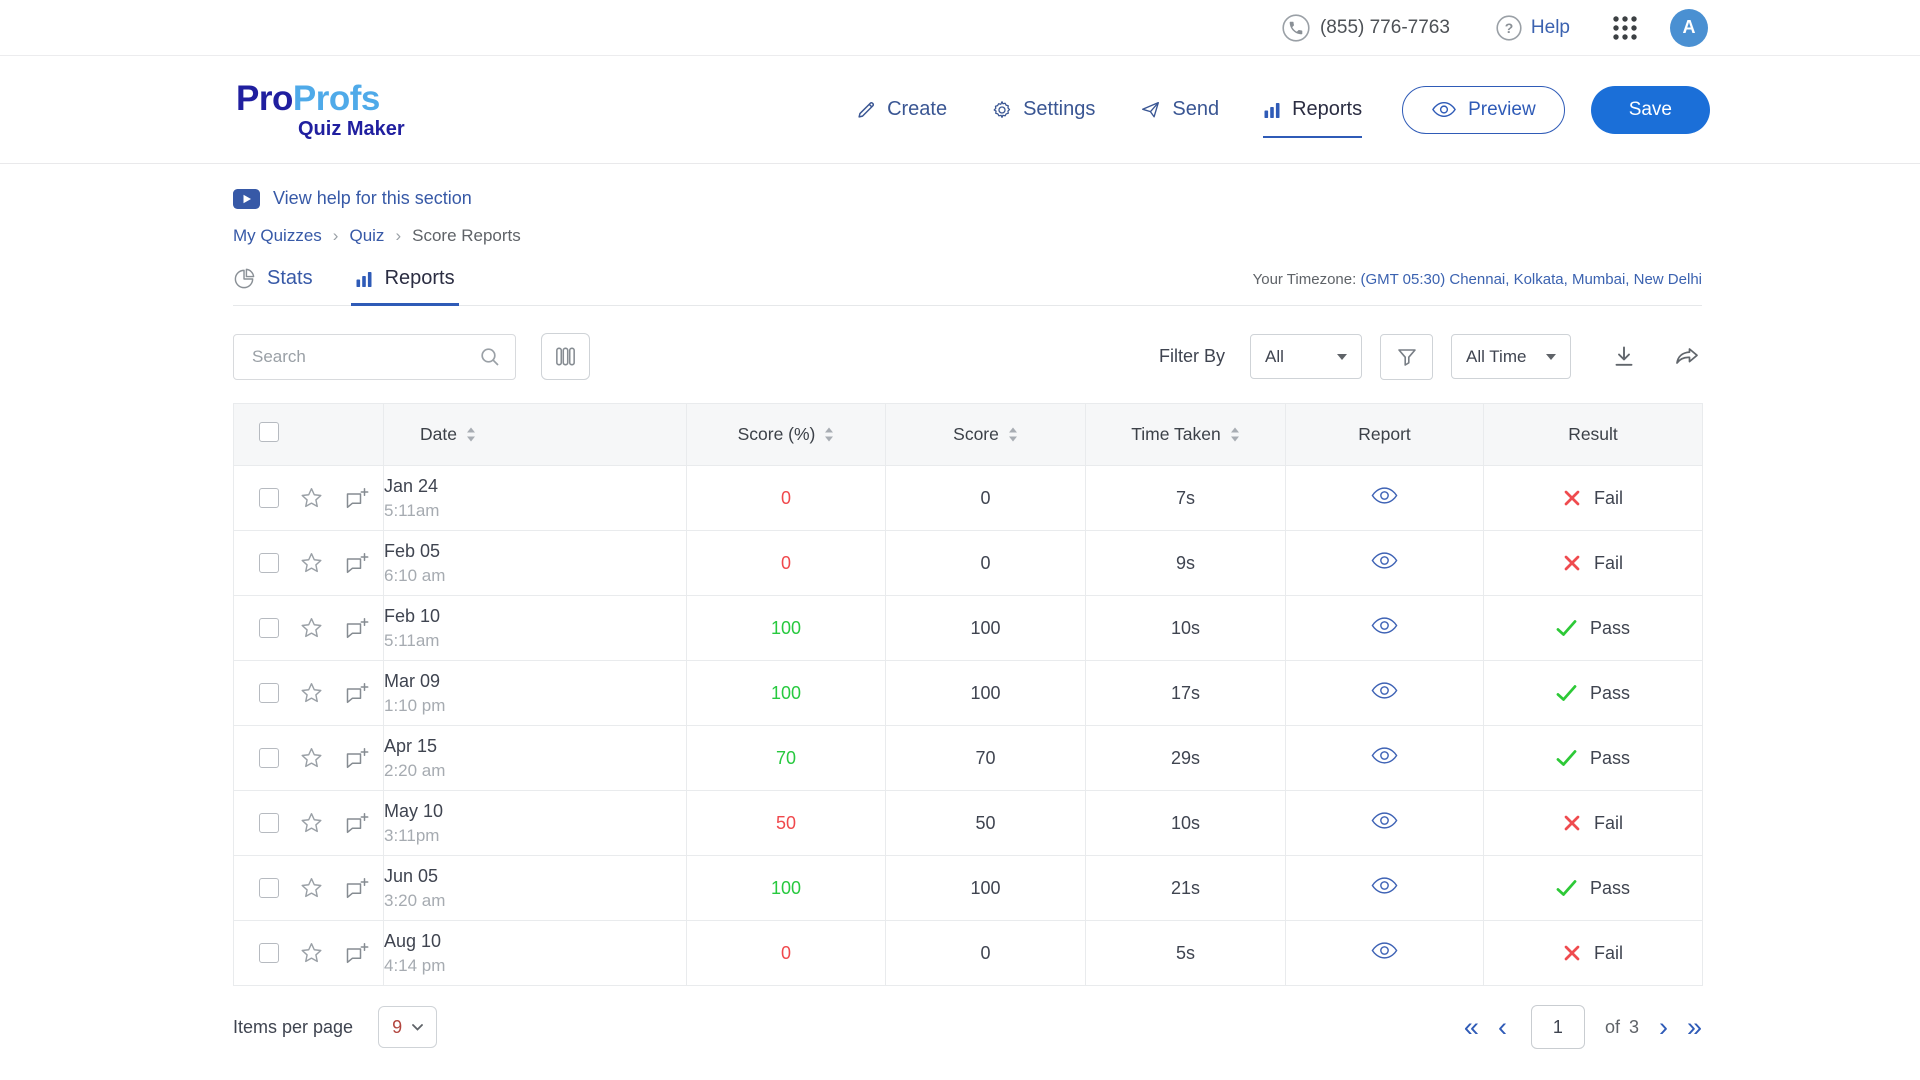 This screenshot has width=1920, height=1080. What do you see at coordinates (412, 640) in the screenshot?
I see `row-time: 5:11am` at bounding box center [412, 640].